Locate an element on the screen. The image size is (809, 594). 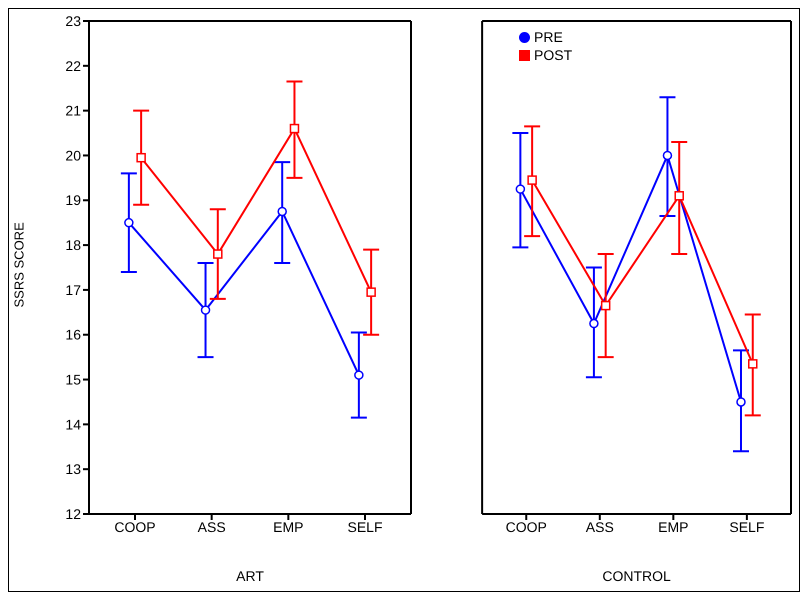
y-tick-label: 18 is located at coordinates (73, 245).